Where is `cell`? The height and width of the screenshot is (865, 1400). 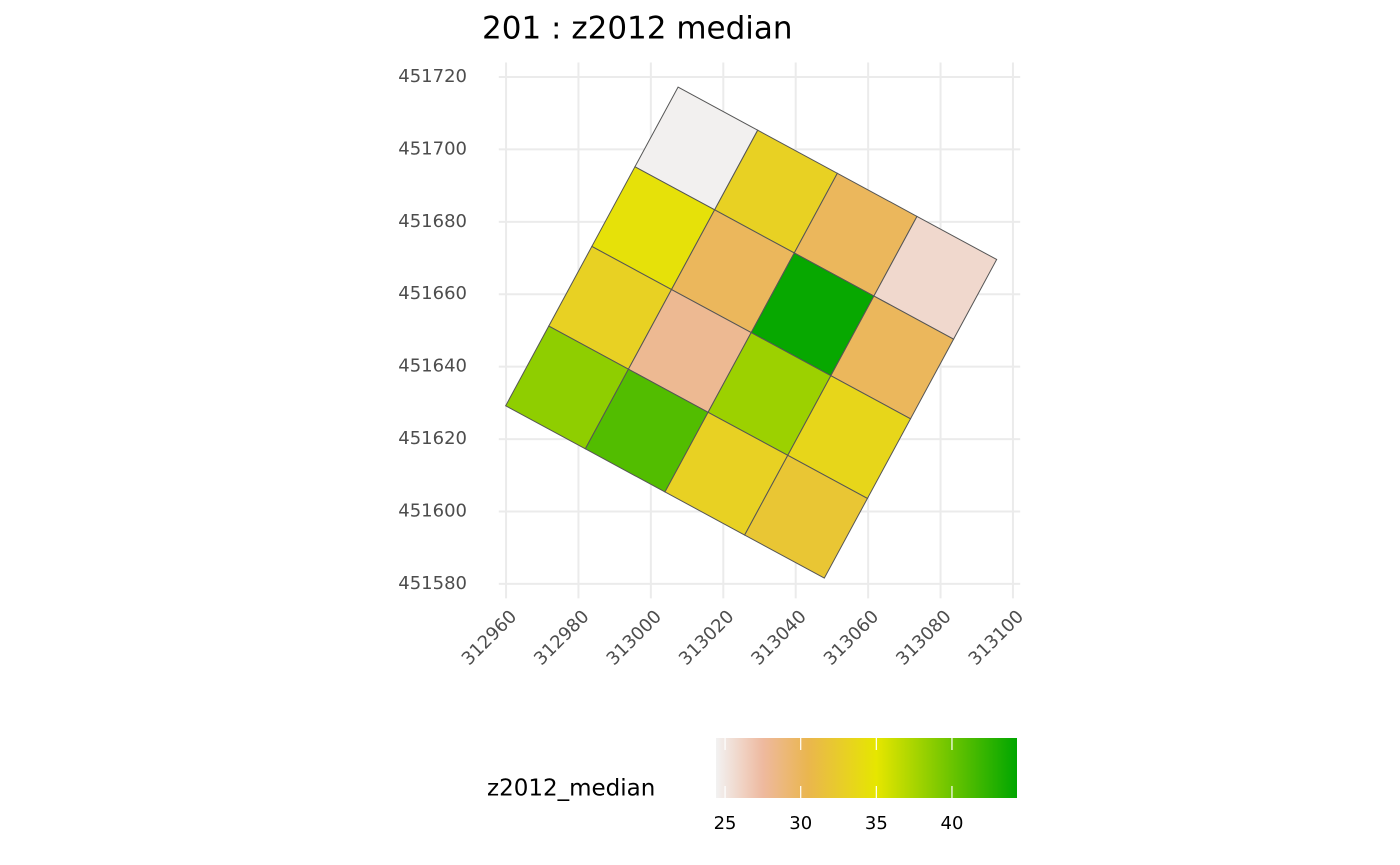 cell is located at coordinates (806, 516).